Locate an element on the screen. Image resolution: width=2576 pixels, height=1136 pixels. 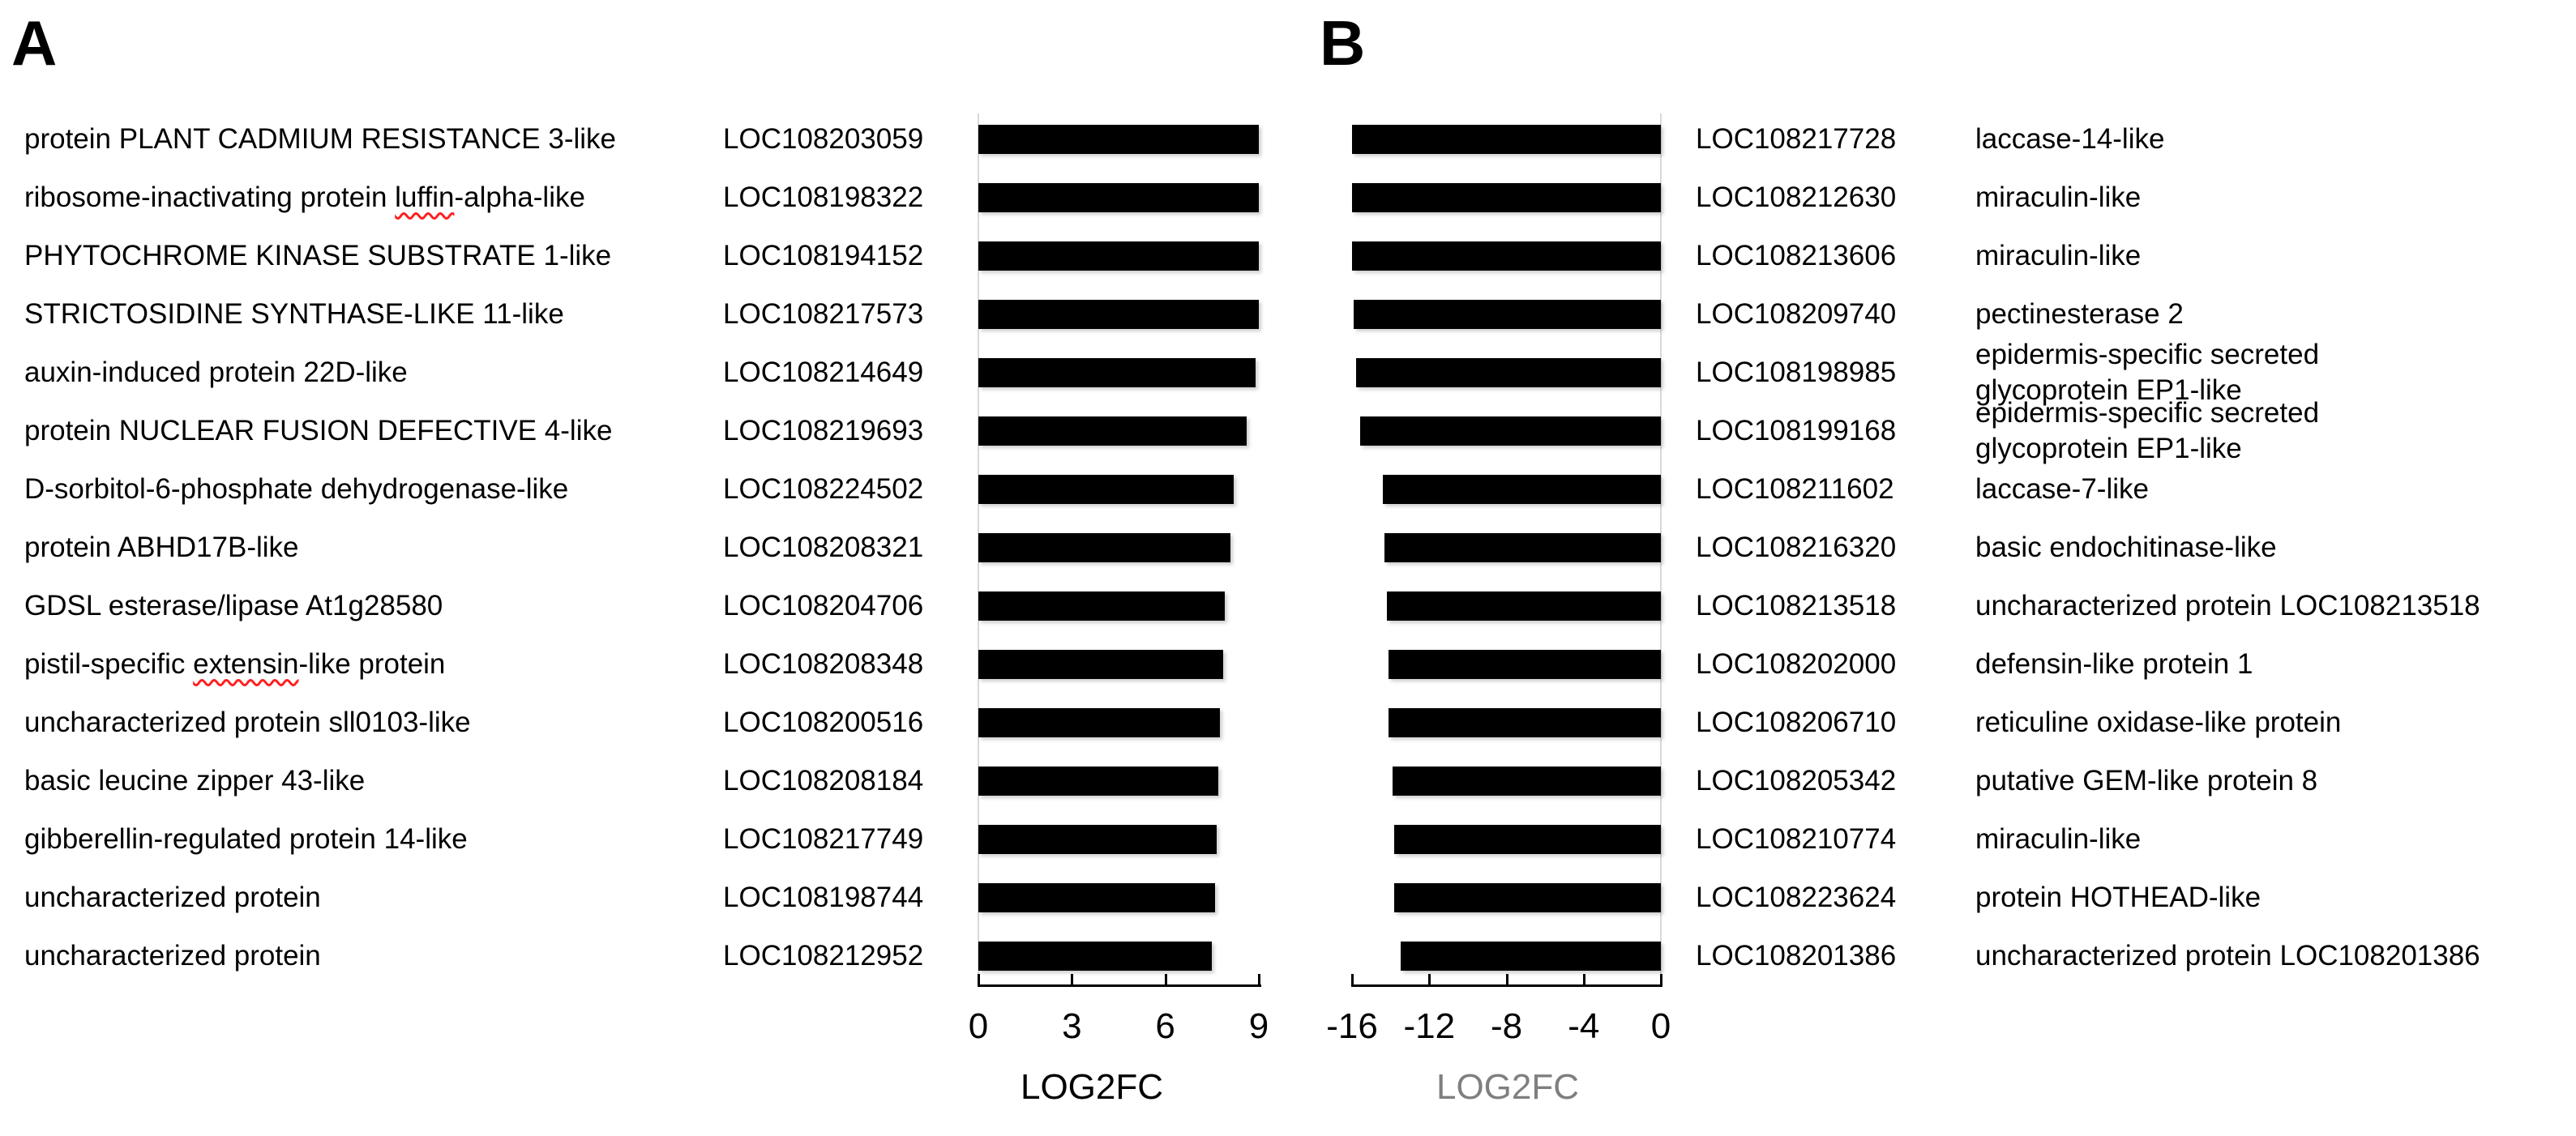
gene-description-label-b: reticuline oxidase-like protein is located at coordinates (2158, 722).